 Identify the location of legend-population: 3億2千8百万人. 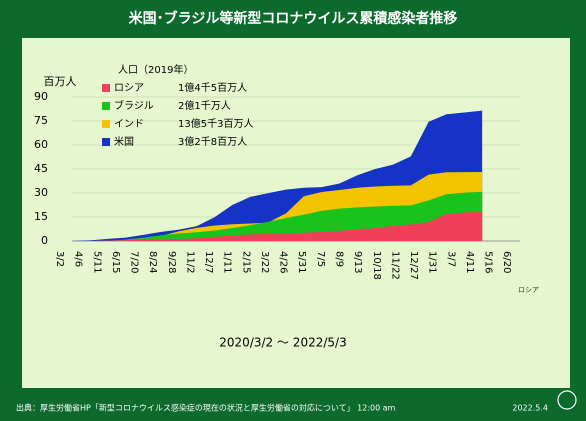
(212, 141).